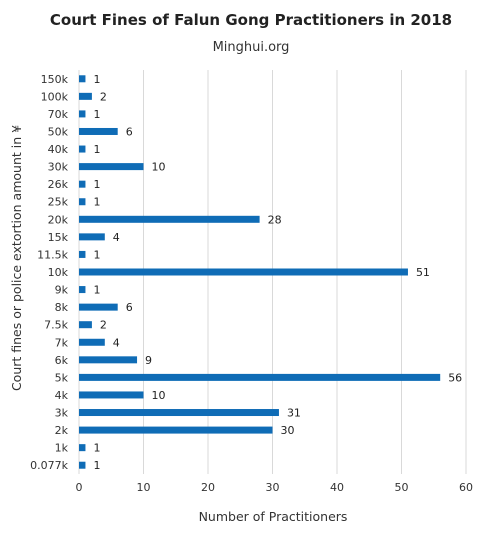 This screenshot has width=500, height=534. Describe the element at coordinates (251, 47) in the screenshot. I see `chart-subtitle: Minghui.org` at that location.